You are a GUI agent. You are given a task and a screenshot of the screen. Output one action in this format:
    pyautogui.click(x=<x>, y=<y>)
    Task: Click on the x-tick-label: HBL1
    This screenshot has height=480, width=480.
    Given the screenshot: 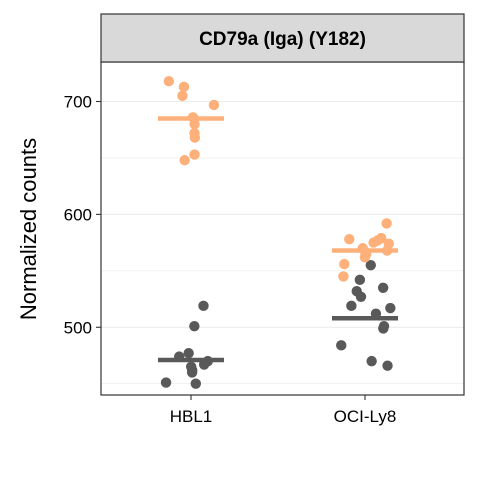 What is the action you would take?
    pyautogui.click(x=191, y=416)
    